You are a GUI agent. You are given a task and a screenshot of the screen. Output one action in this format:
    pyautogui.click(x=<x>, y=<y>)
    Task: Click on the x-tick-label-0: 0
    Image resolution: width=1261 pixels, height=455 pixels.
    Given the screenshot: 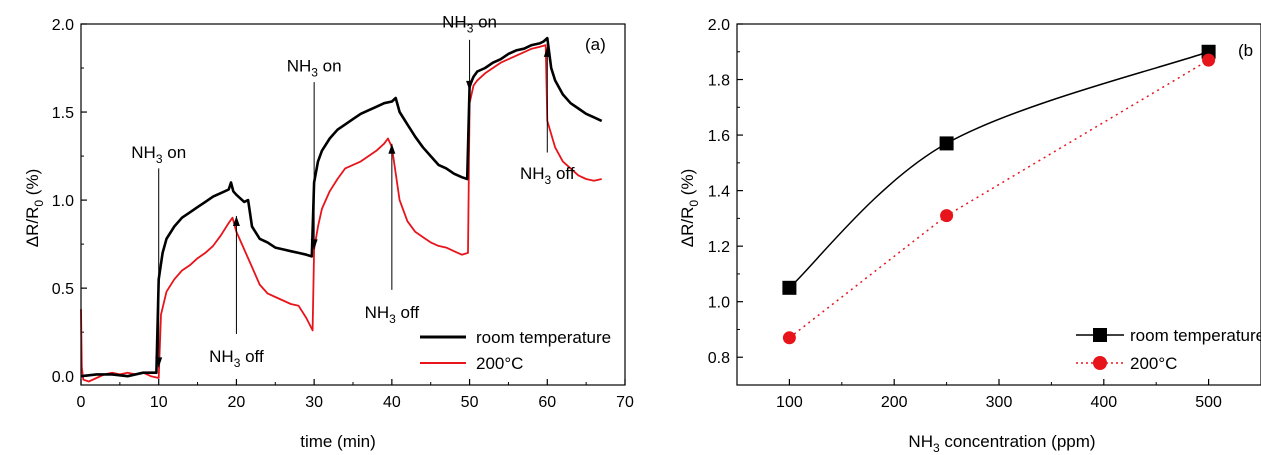 What is the action you would take?
    pyautogui.click(x=81, y=402)
    